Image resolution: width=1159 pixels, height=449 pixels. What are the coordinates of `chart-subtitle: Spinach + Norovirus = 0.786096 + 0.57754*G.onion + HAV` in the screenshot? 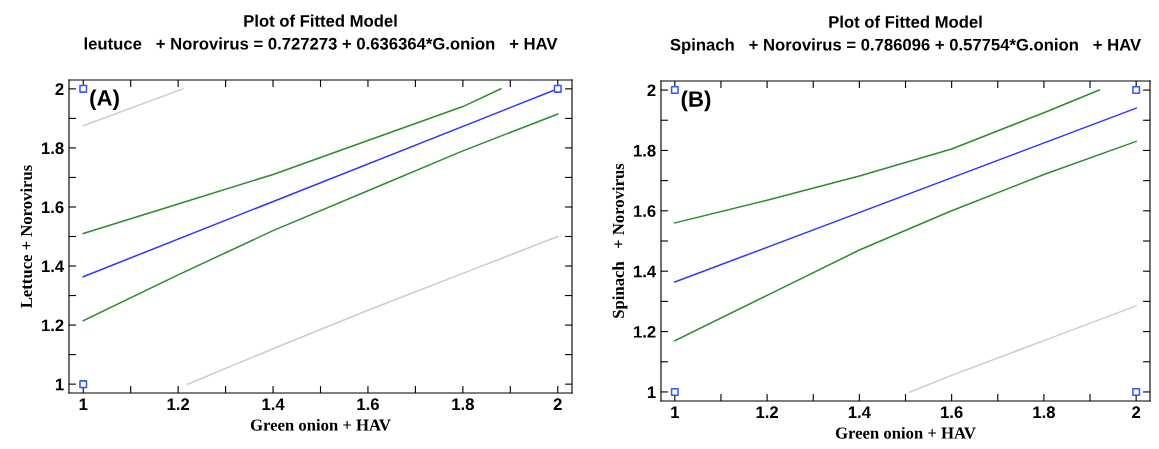 It's located at (905, 46).